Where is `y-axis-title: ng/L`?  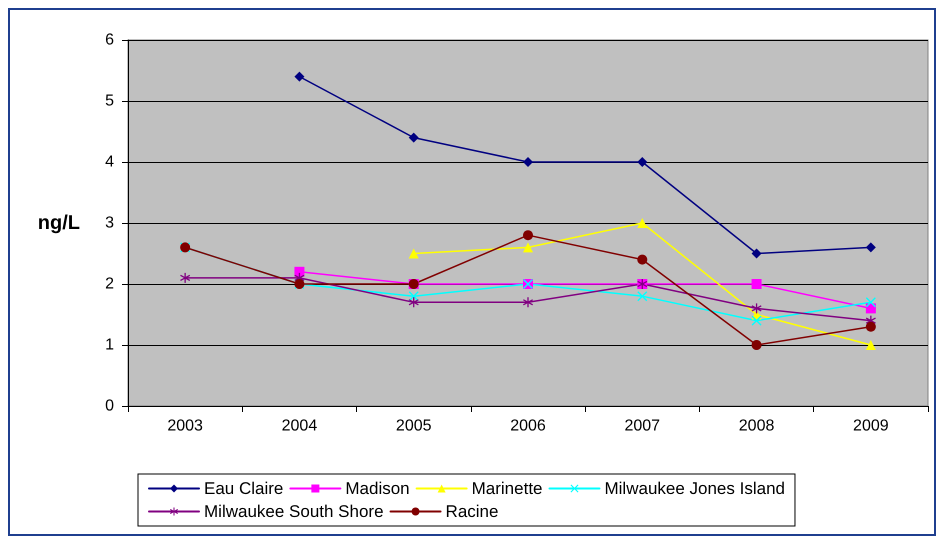 y-axis-title: ng/L is located at coordinates (59, 223).